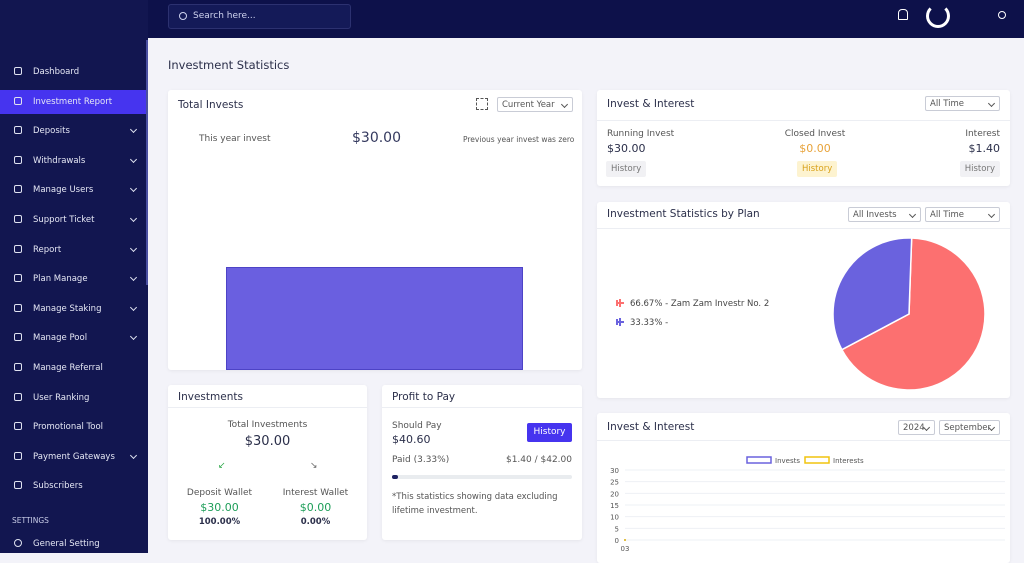 The width and height of the screenshot is (1024, 563). I want to click on y-tick-label: 25, so click(614, 483).